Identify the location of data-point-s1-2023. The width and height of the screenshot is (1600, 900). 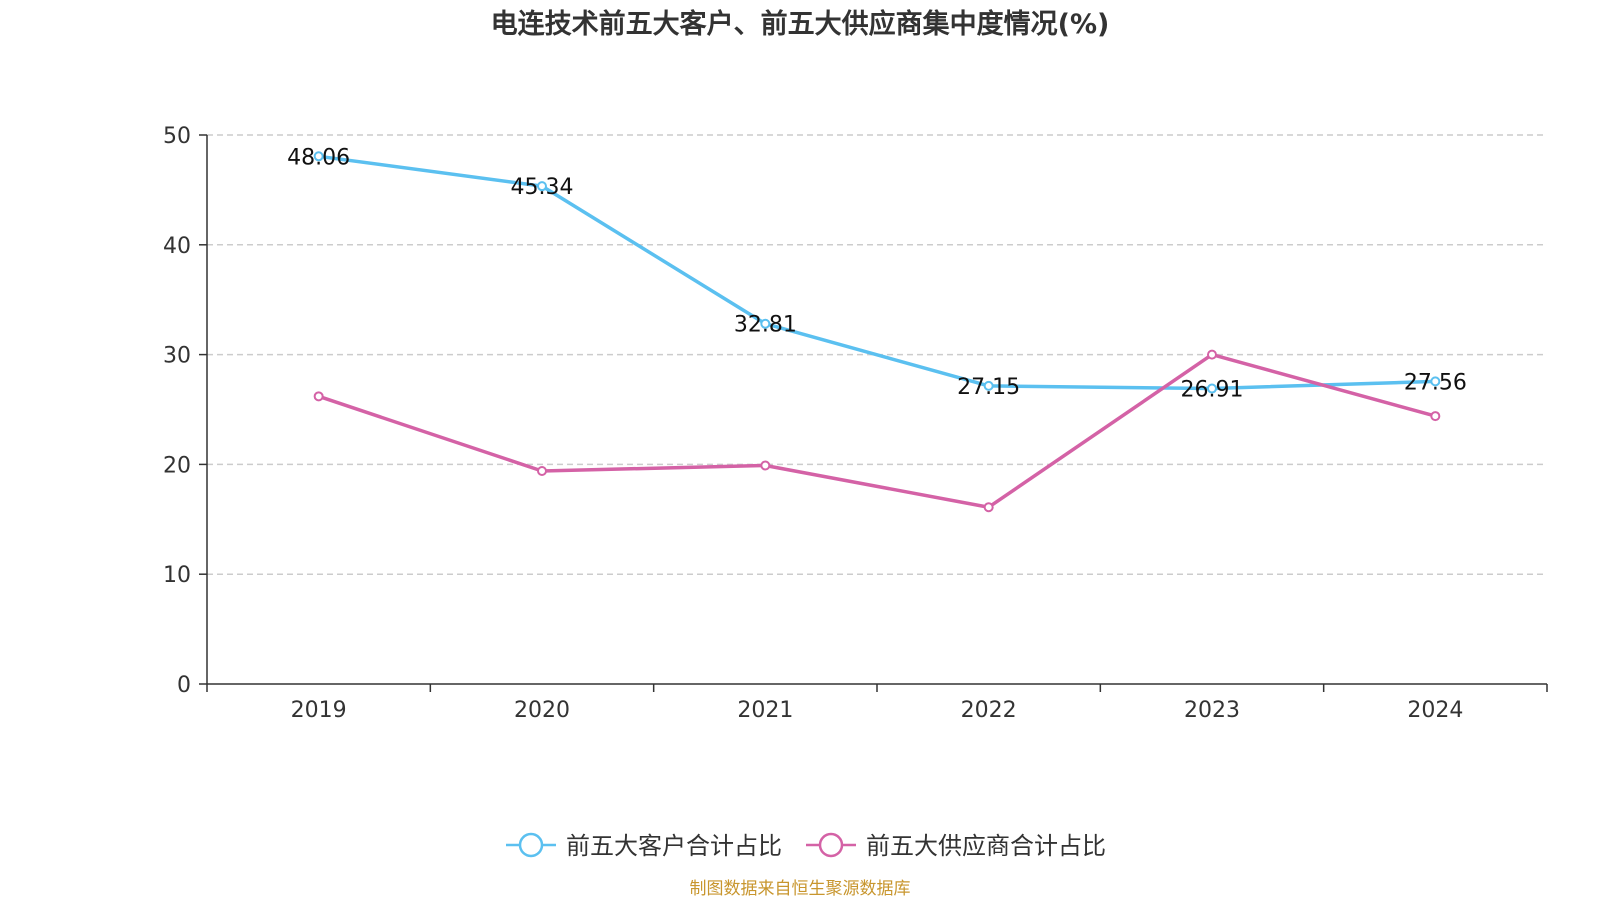
(1212, 388).